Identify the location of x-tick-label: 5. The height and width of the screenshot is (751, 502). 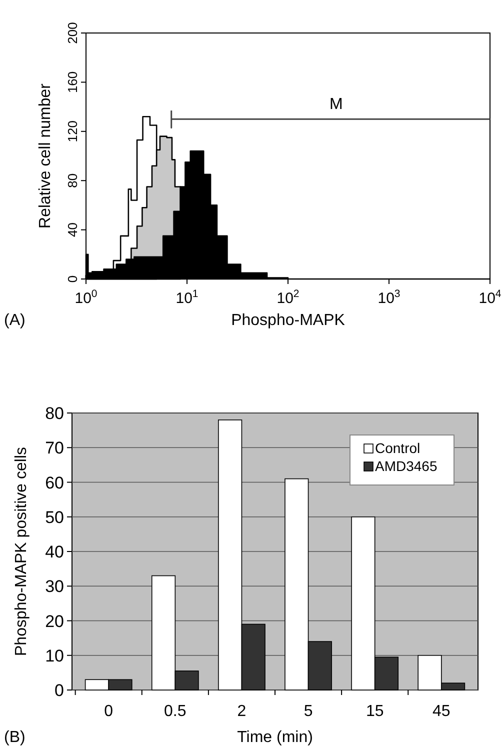
(308, 711).